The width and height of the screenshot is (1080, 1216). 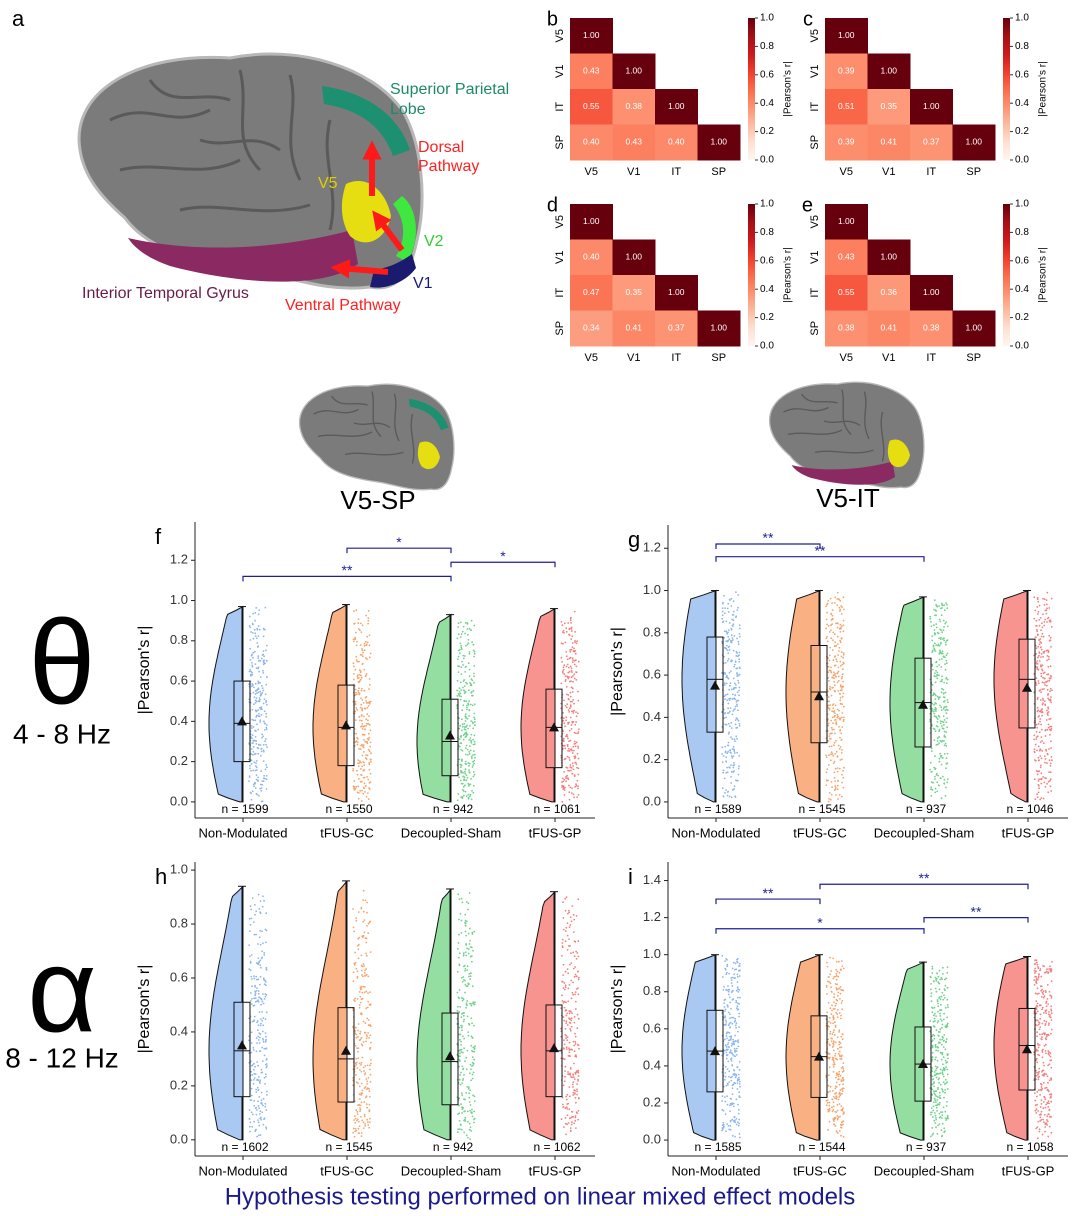 I want to click on n-label: n = 937, so click(x=926, y=1147).